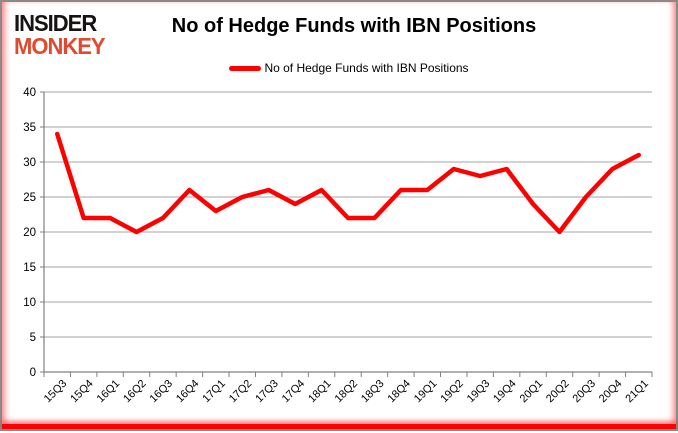 The width and height of the screenshot is (678, 433). Describe the element at coordinates (29, 233) in the screenshot. I see `y-tick-label: 20` at that location.